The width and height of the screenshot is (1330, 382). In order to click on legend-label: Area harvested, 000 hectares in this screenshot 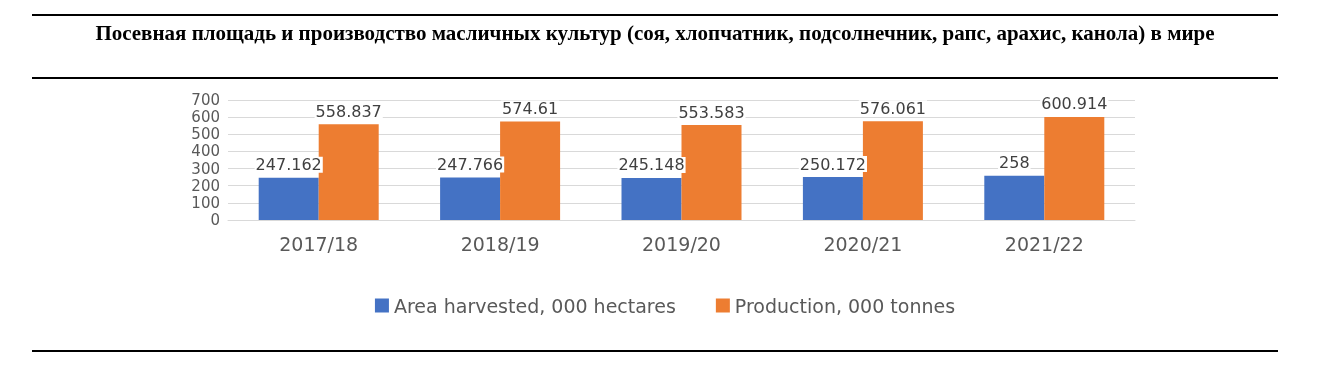, I will do `click(534, 305)`.